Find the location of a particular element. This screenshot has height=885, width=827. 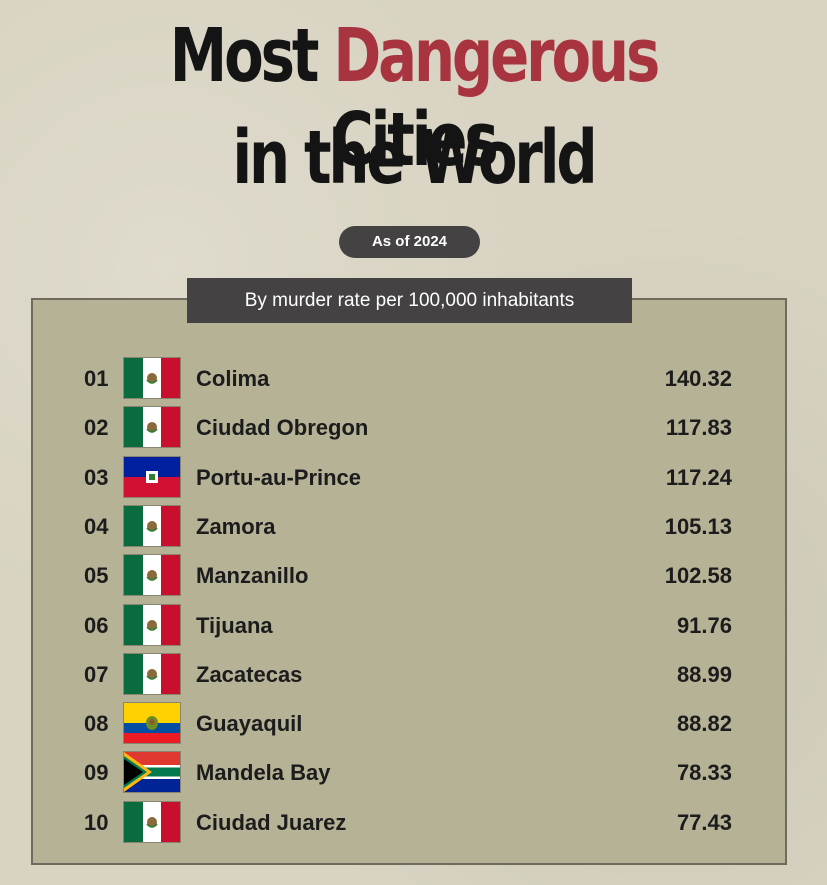

title-word-cities: Cities is located at coordinates (414, 140).